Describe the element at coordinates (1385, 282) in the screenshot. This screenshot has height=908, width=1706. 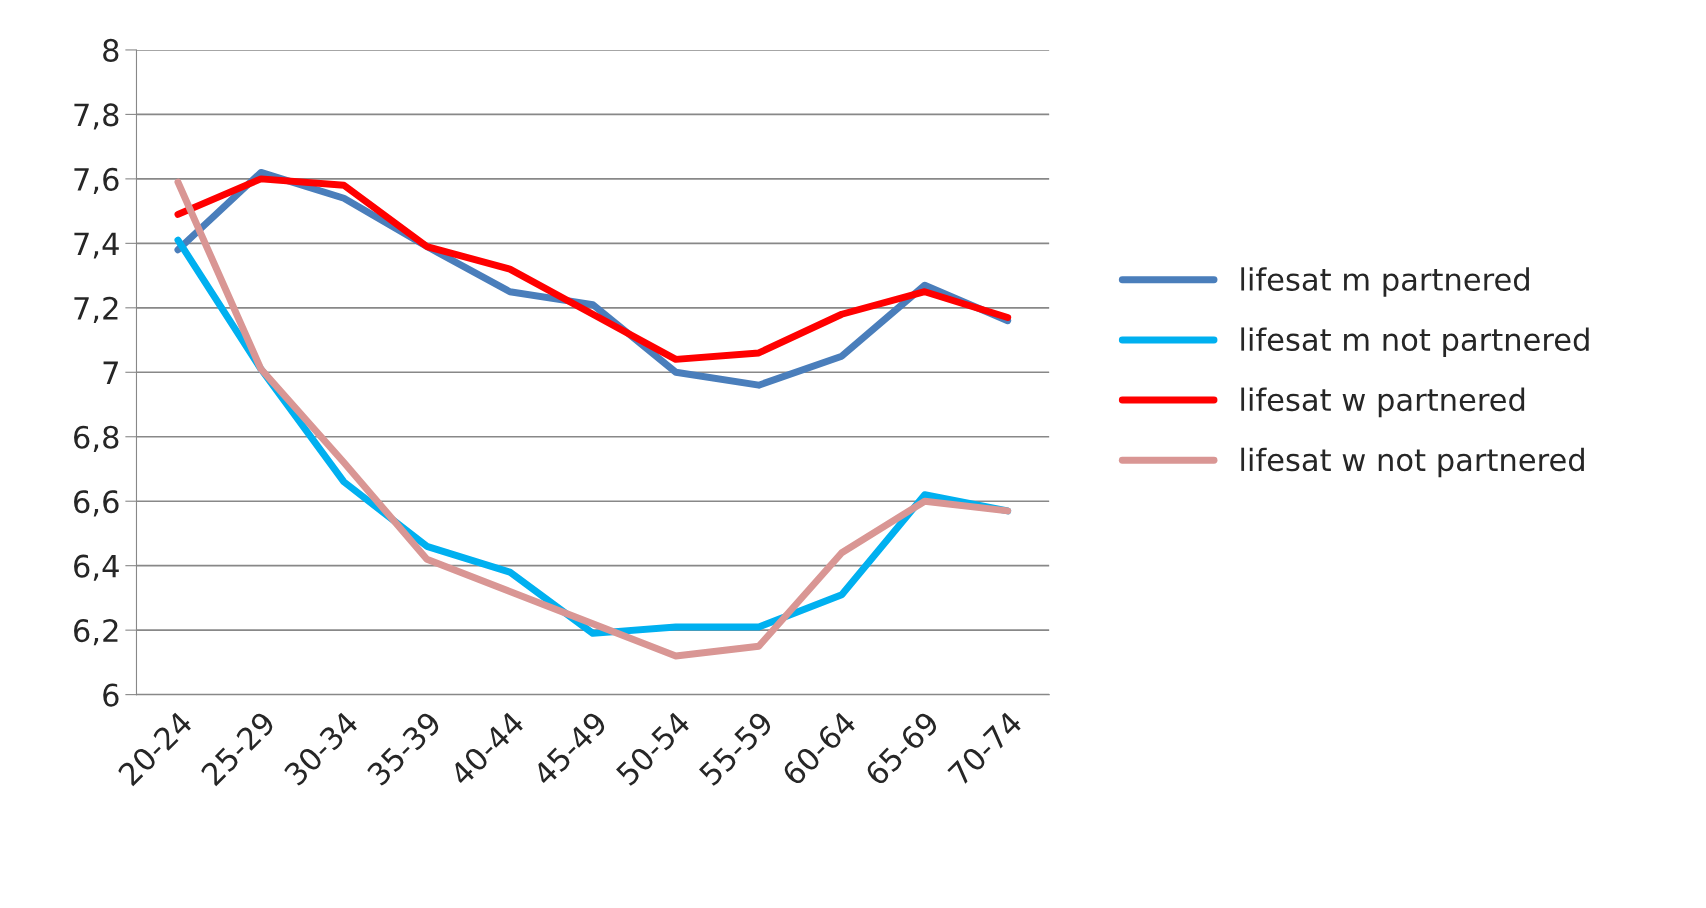
I see `legend-label: lifesat m partnered` at that location.